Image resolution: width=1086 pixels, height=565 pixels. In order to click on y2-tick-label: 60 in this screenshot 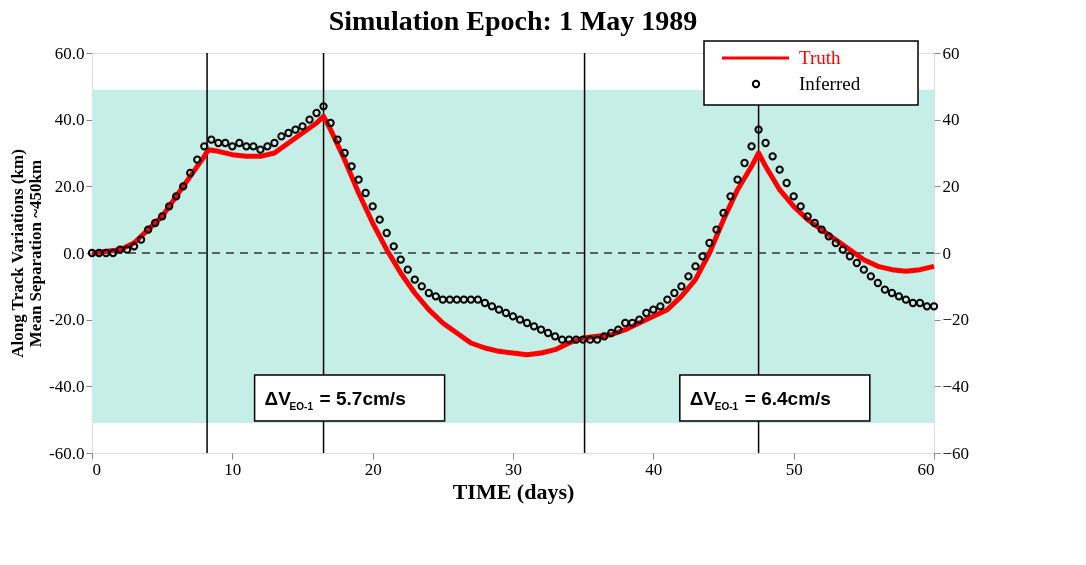, I will do `click(951, 53)`.